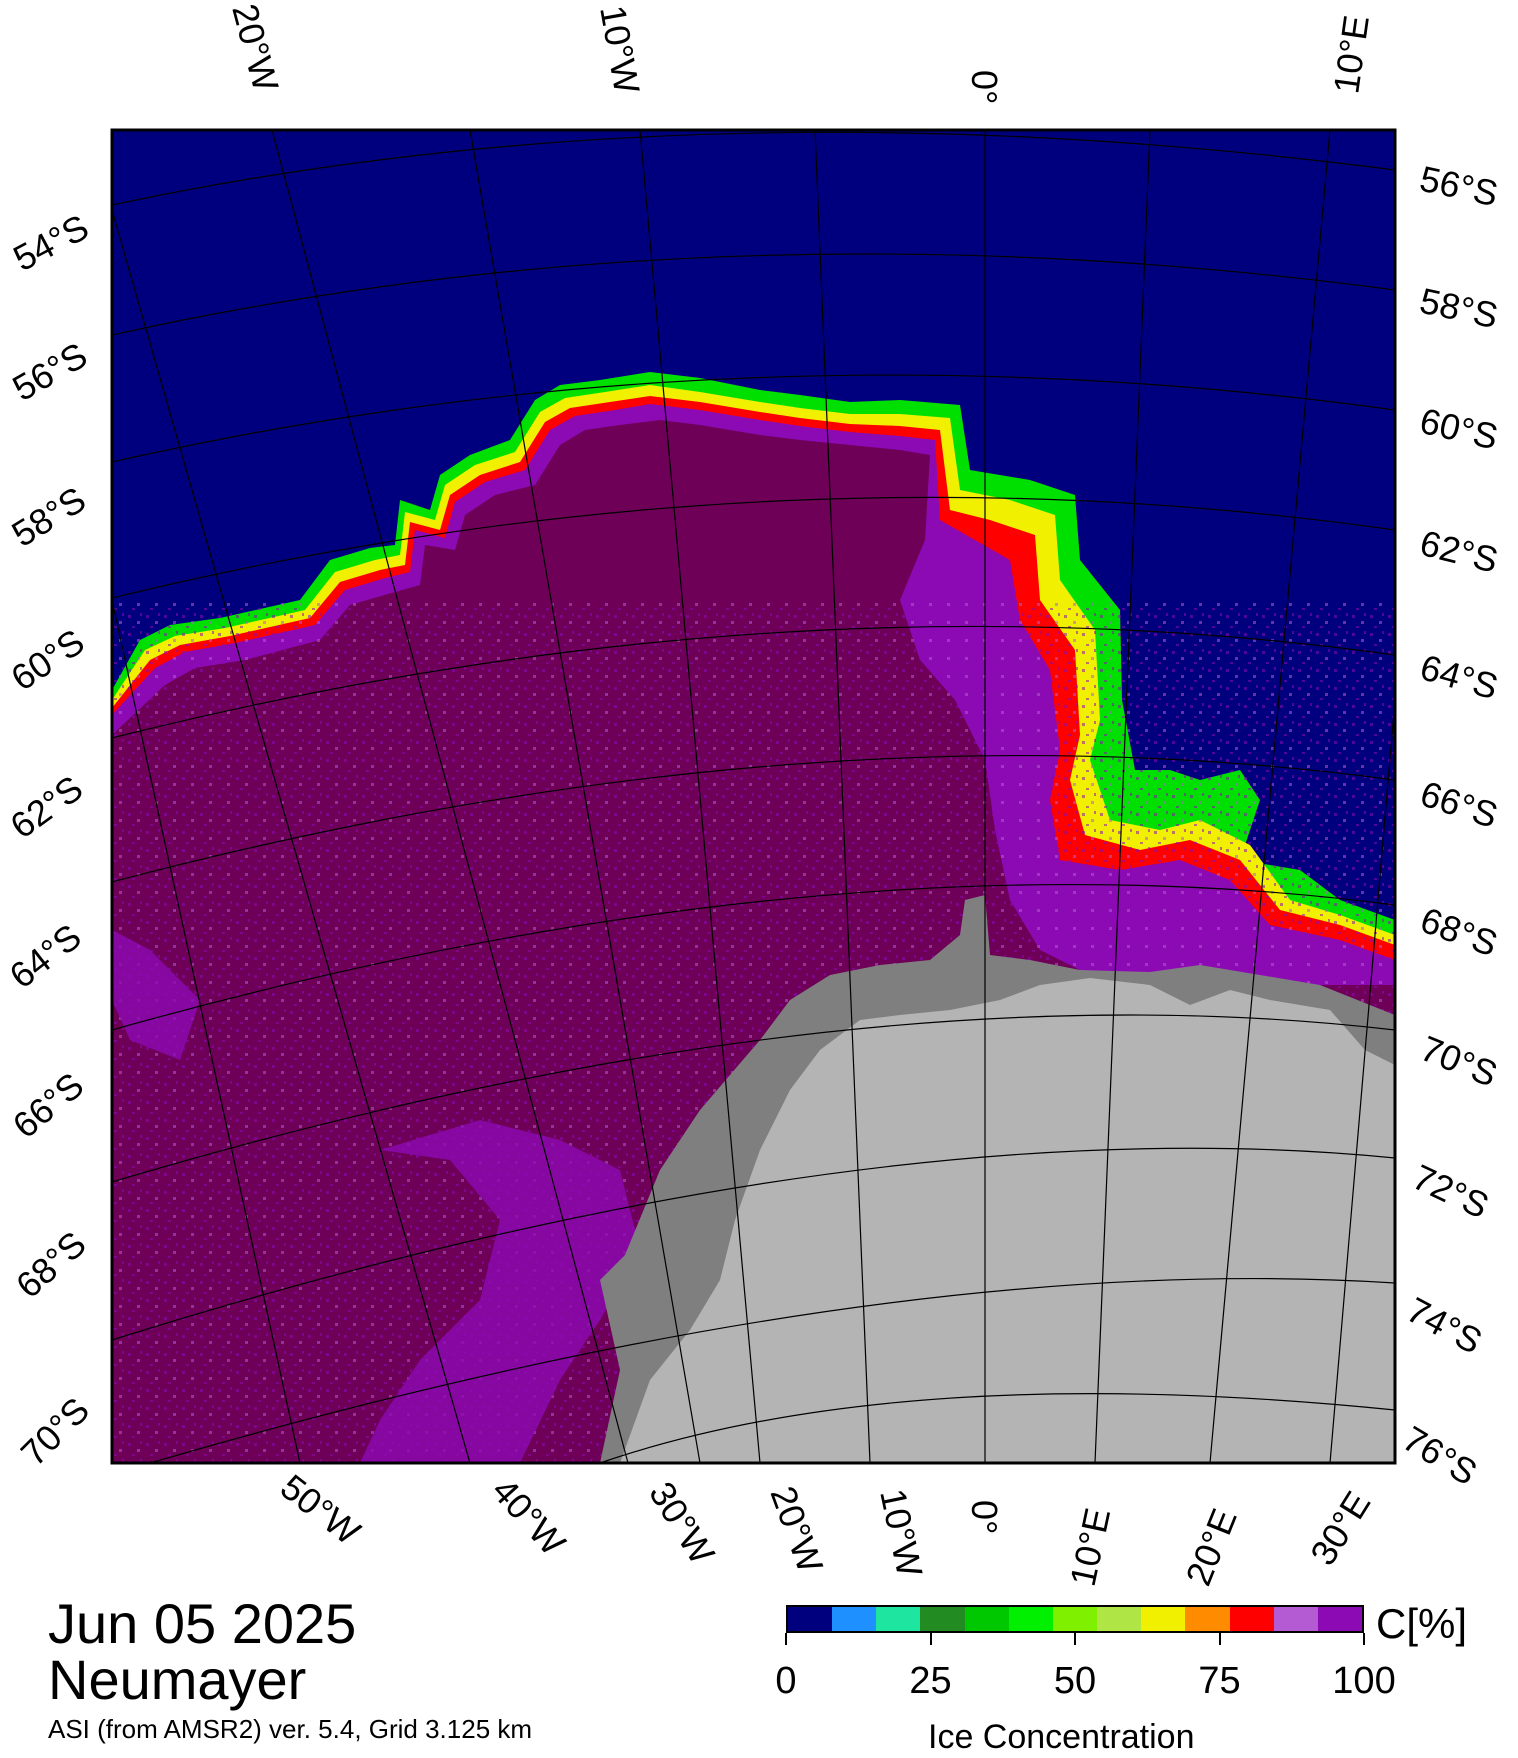 The height and width of the screenshot is (1758, 1518). I want to click on colorbar-tick-label: 25, so click(930, 1681).